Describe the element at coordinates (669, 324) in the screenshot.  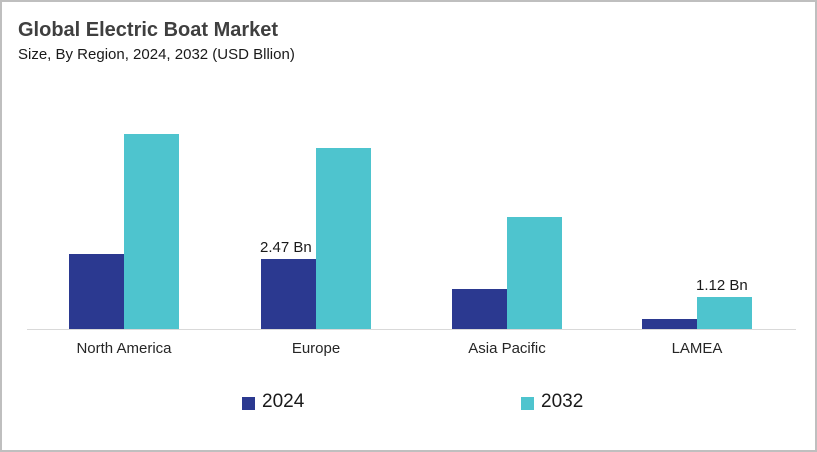
I see `bar-2024-lamea` at that location.